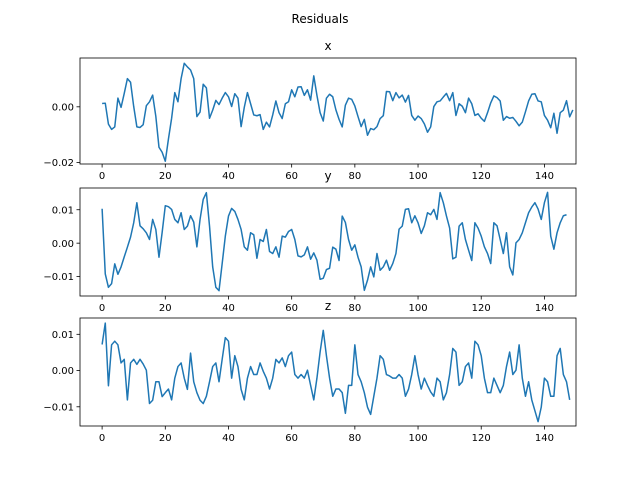 This screenshot has width=640, height=480. I want to click on subplot-title: x, so click(327, 46).